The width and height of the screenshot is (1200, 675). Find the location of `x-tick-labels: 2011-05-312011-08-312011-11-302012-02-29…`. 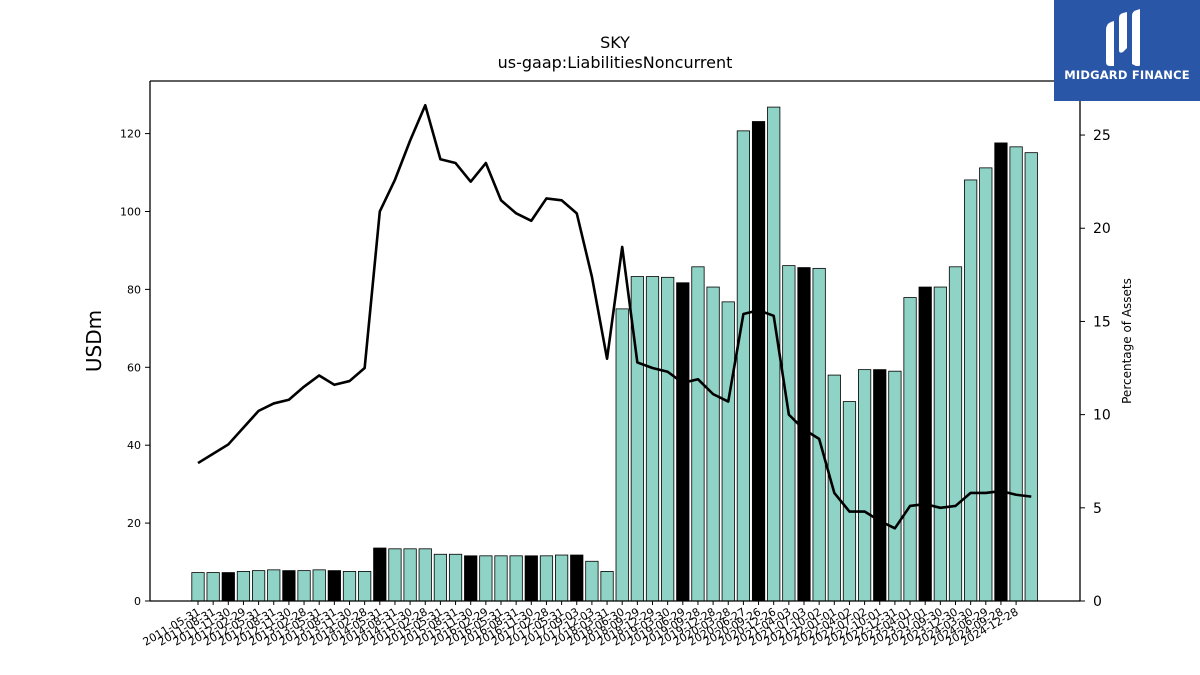

x-tick-labels: 2011-05-312011-08-312011-11-302012-02-29… is located at coordinates (581, 625).